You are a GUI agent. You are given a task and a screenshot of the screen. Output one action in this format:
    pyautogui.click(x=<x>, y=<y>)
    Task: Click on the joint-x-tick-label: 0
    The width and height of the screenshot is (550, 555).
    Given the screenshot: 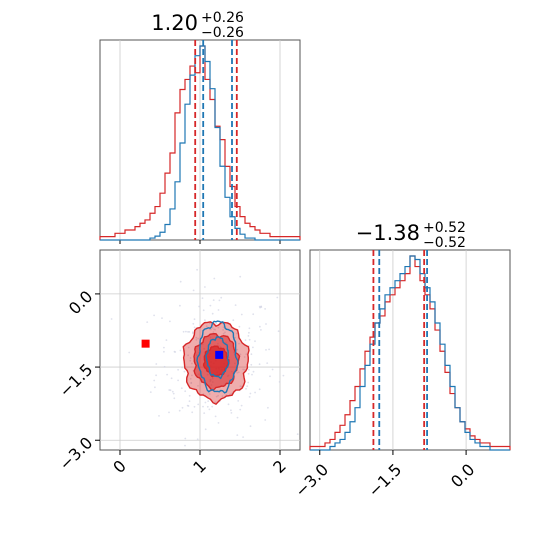 What is the action you would take?
    pyautogui.click(x=119, y=466)
    